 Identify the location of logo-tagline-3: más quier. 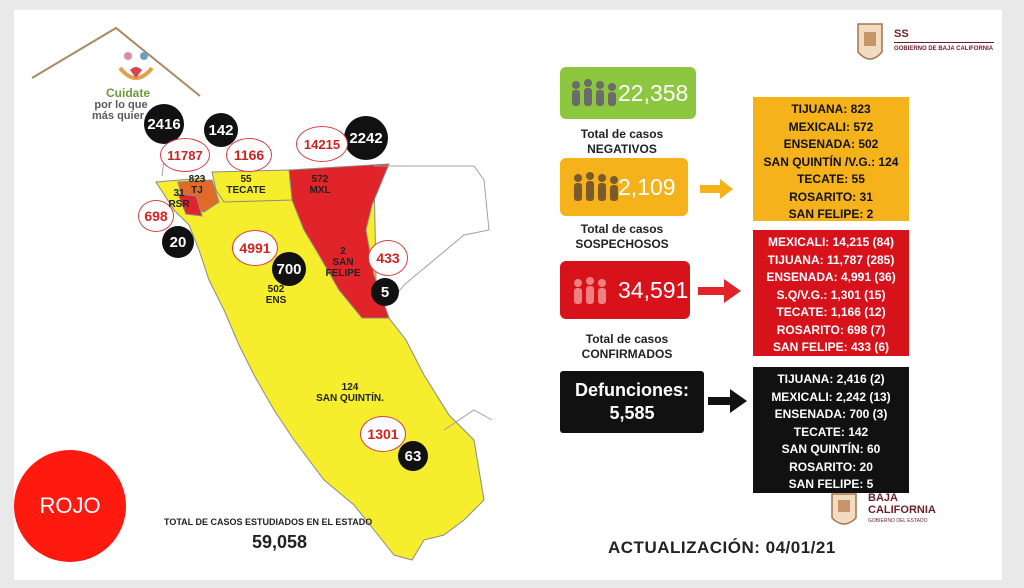
(118, 116).